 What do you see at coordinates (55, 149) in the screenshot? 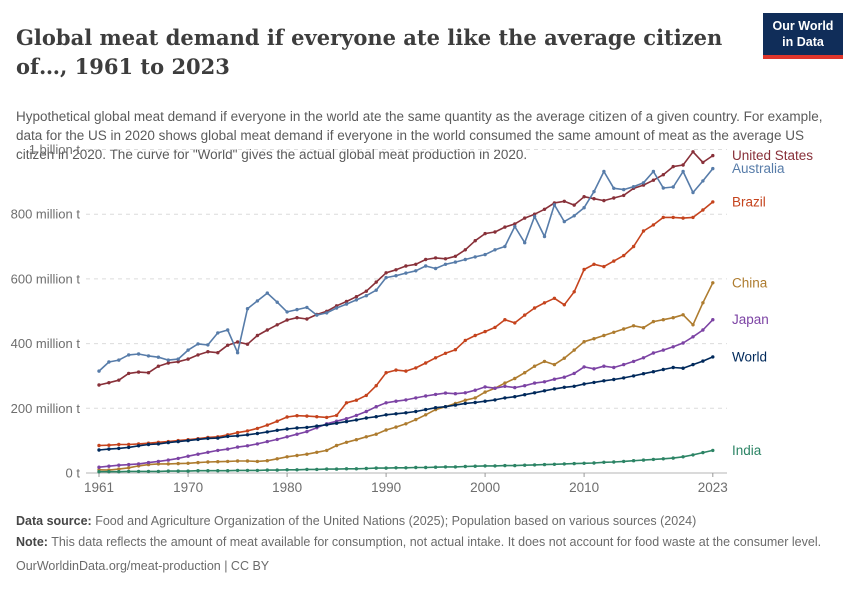
I see `y-axis-label-1000: 1 billion t` at bounding box center [55, 149].